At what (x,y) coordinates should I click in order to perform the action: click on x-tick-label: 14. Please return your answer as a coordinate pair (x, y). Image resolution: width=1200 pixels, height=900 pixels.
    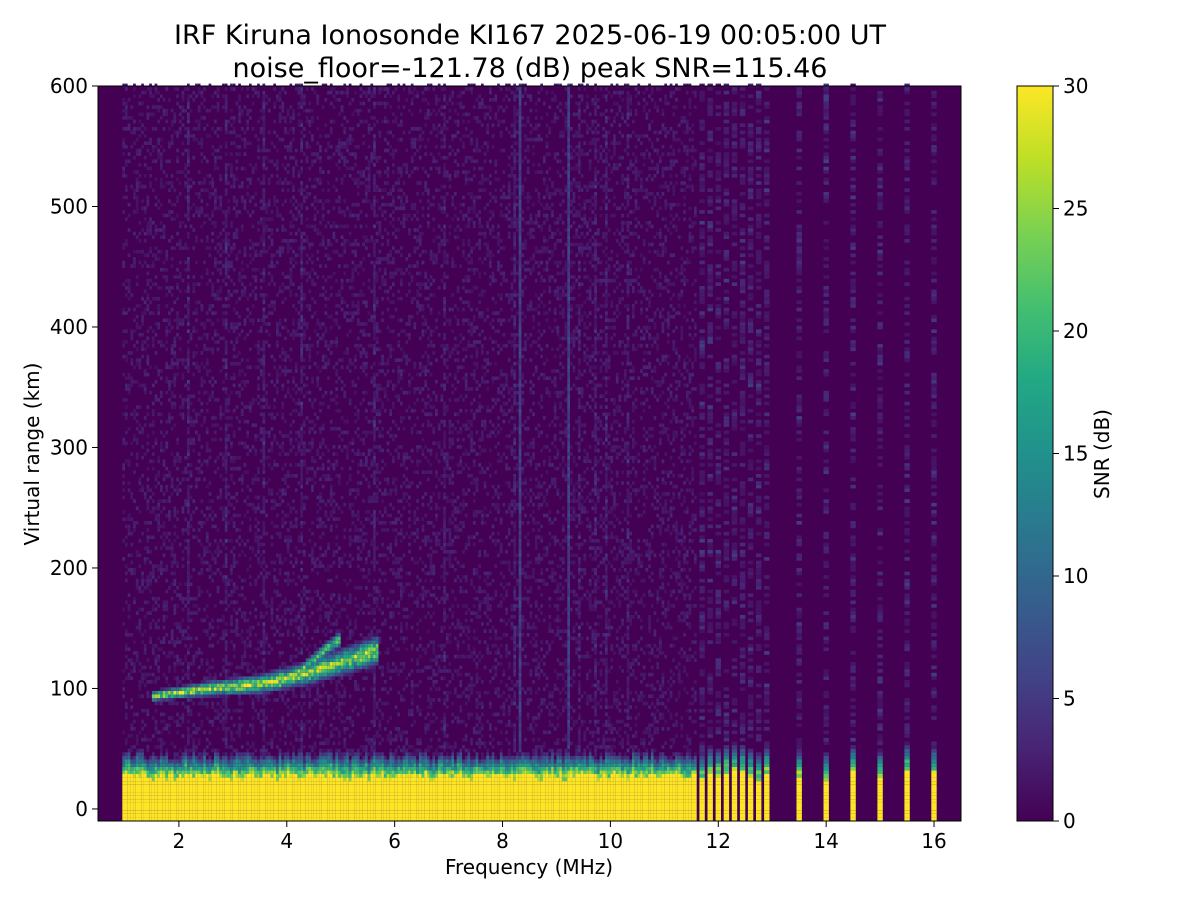
    Looking at the image, I should click on (825, 841).